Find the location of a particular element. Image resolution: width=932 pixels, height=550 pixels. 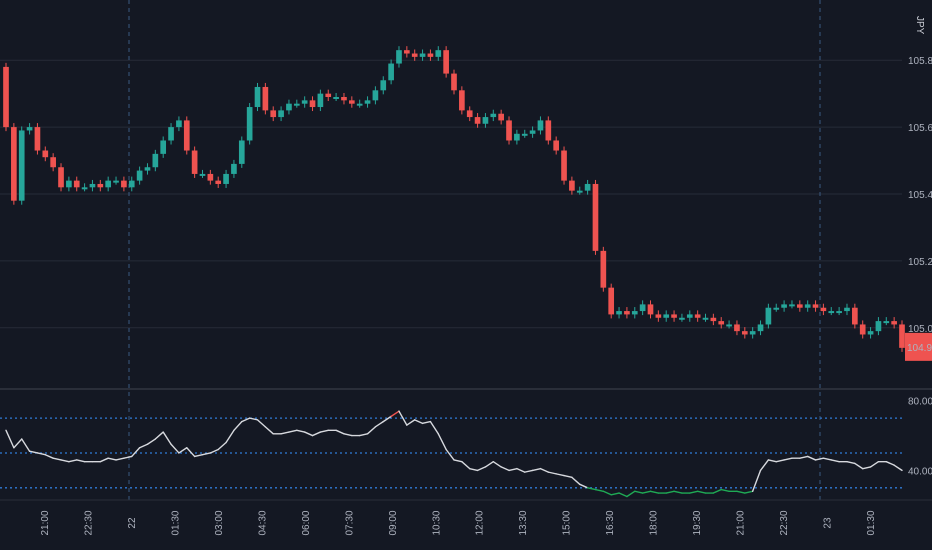

time-tick-label: 03:00 is located at coordinates (219, 522).